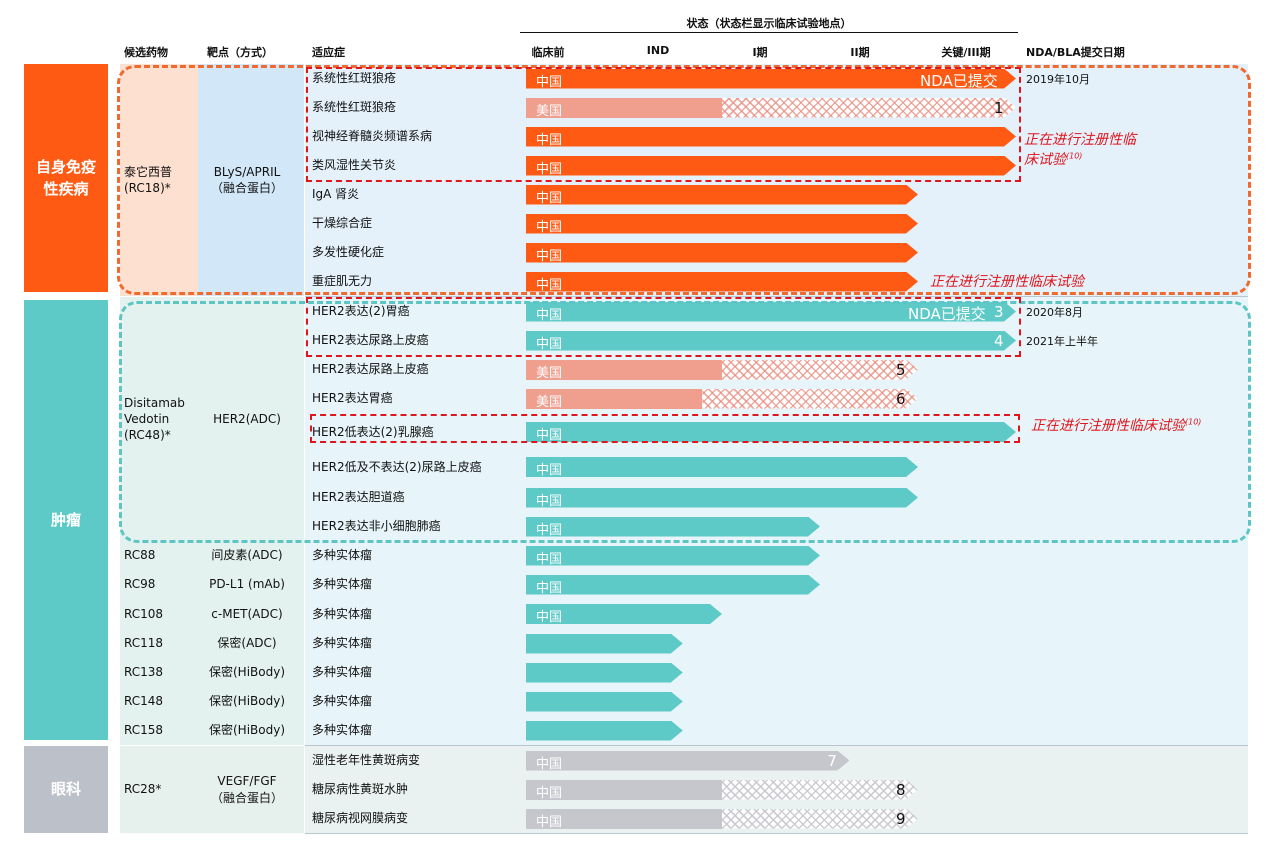 The width and height of the screenshot is (1270, 847). What do you see at coordinates (366, 760) in the screenshot?
I see `indication-name: 湿性老年性黄斑病变` at bounding box center [366, 760].